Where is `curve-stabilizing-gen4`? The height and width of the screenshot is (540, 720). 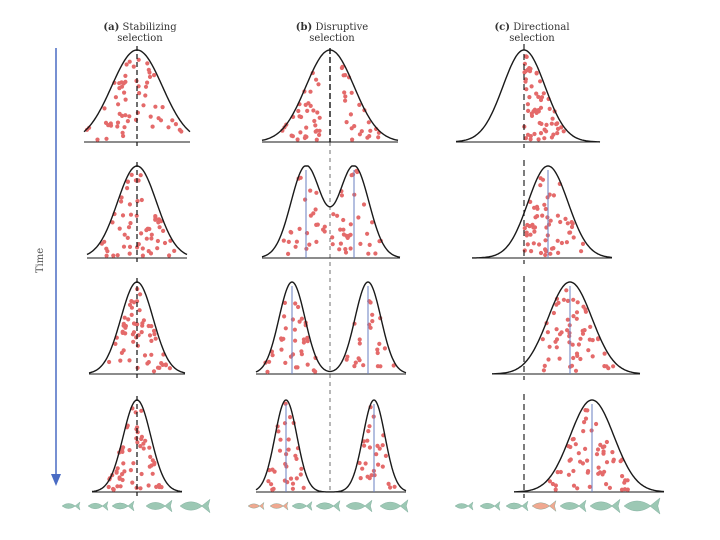
curve-stabilizing-gen4 is located at coordinates (137, 446).